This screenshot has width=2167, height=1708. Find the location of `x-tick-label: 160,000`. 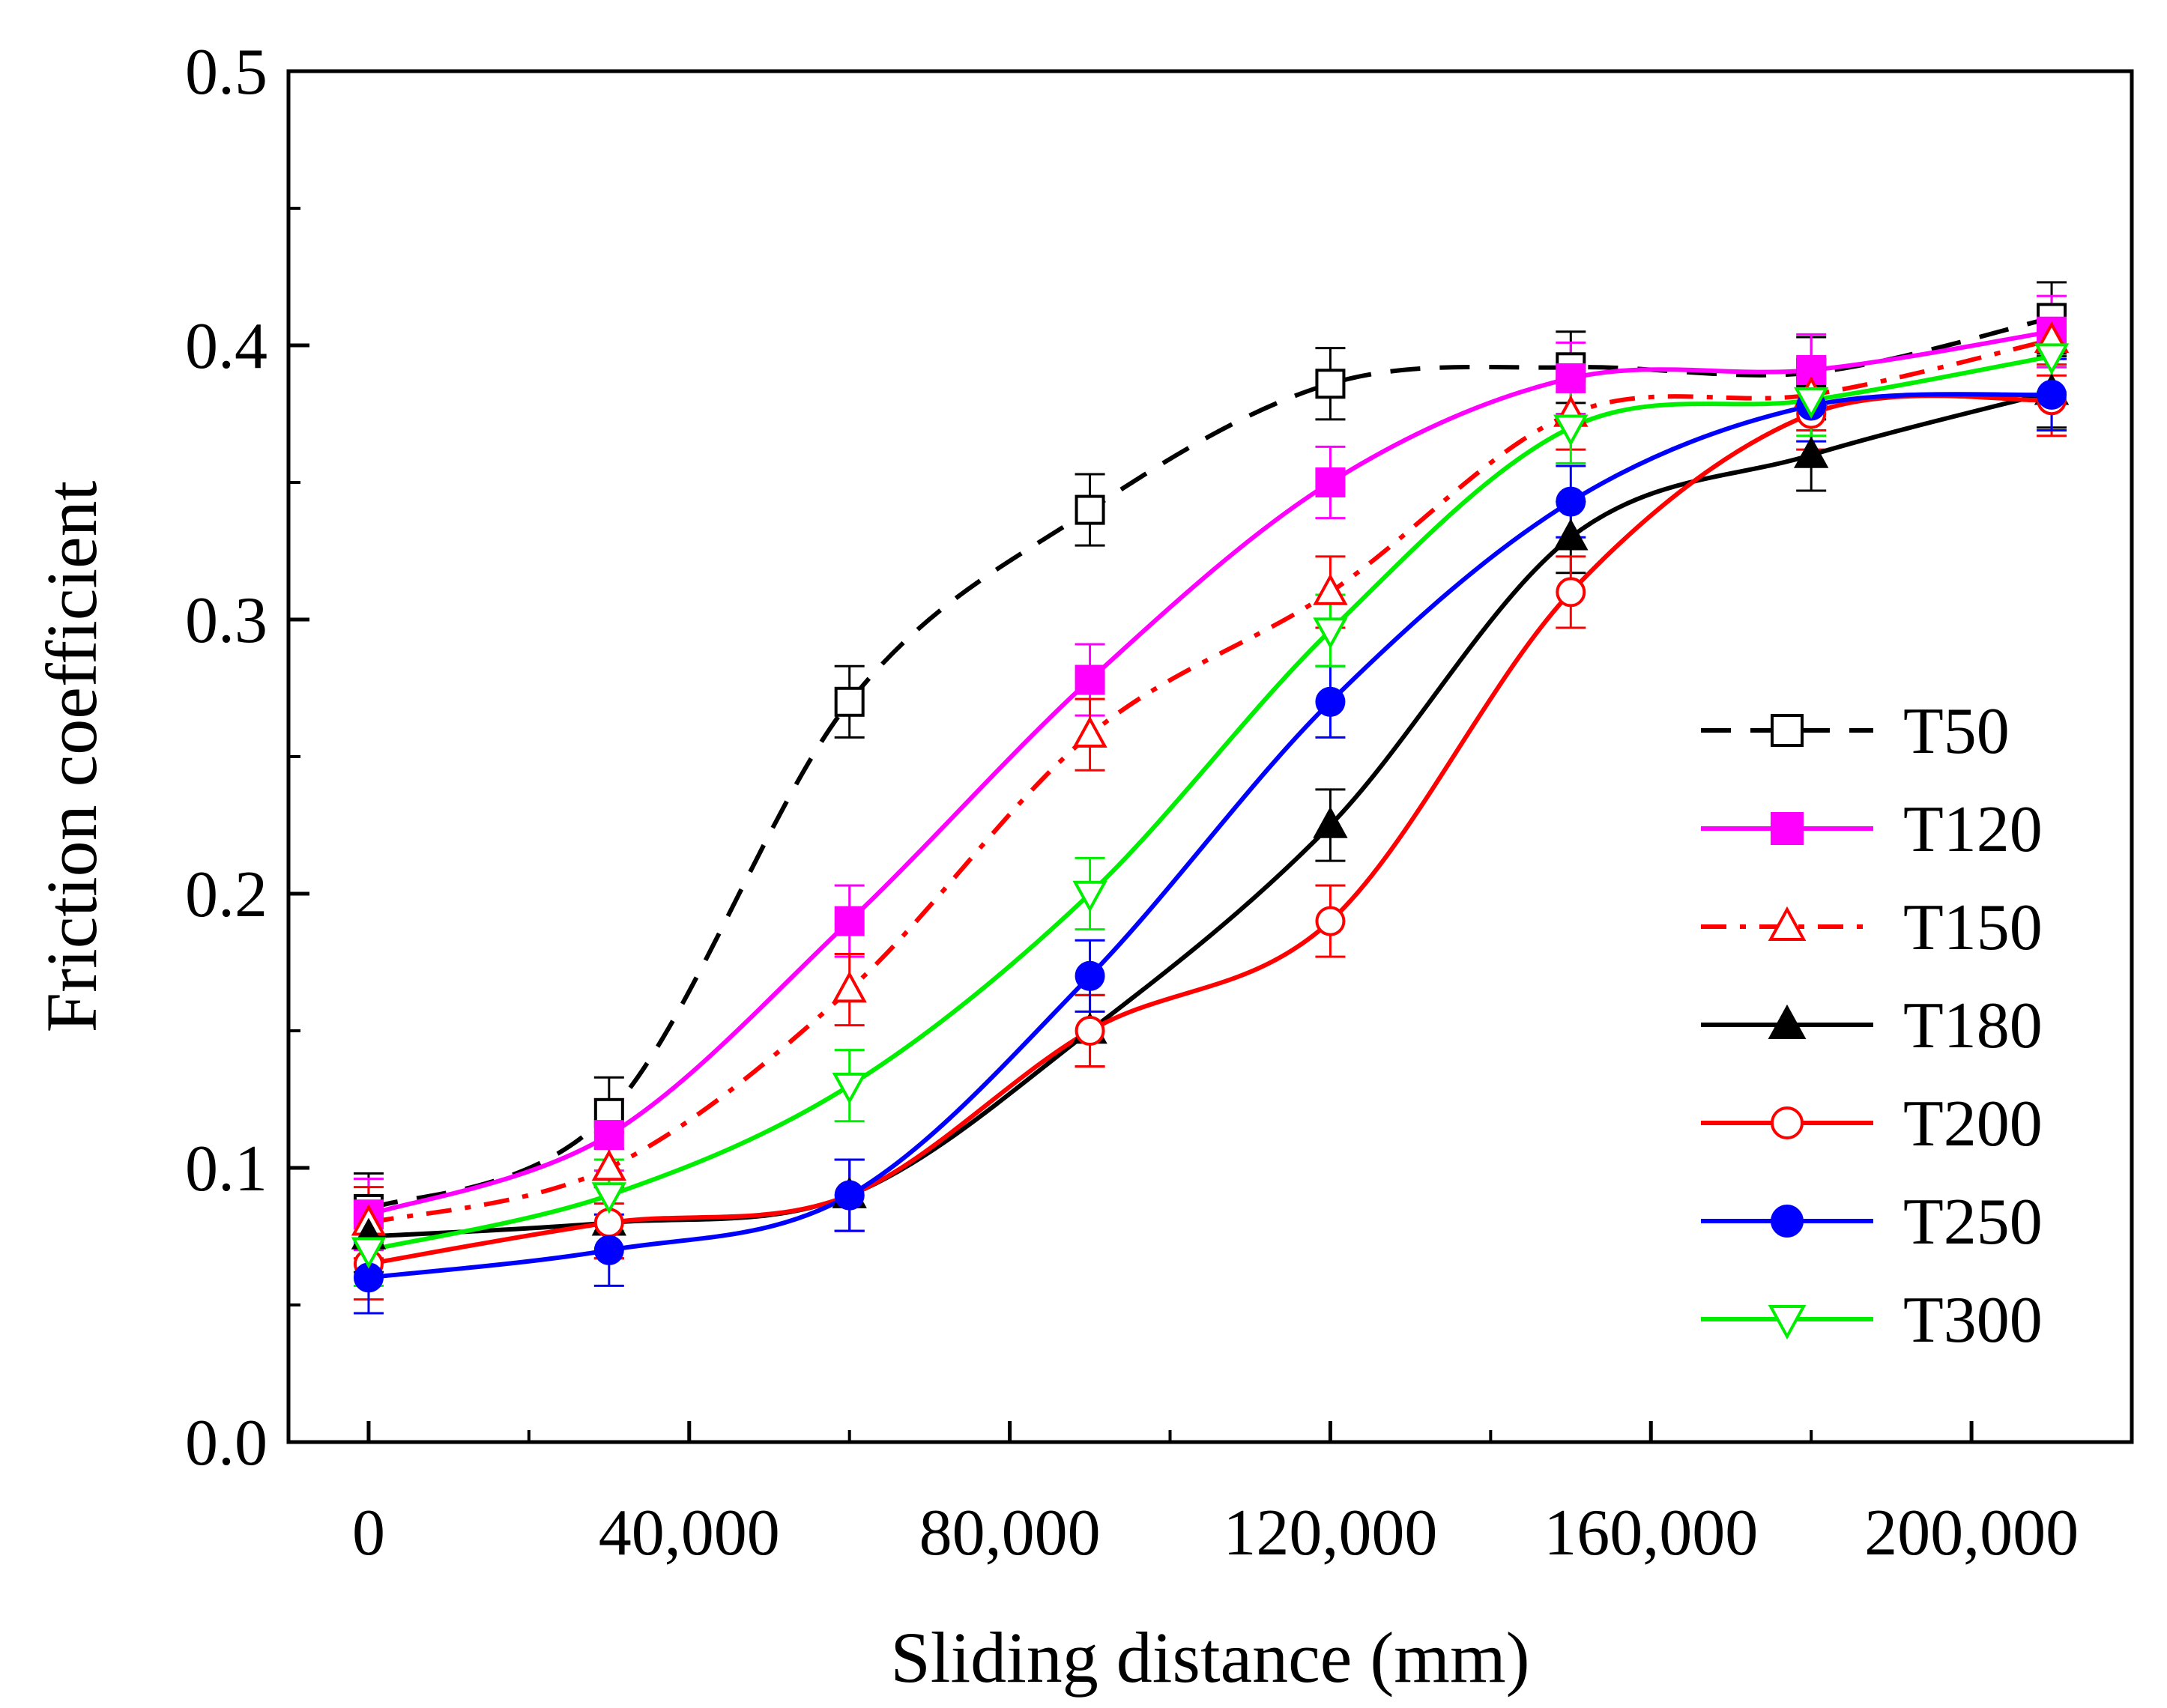

x-tick-label: 160,000 is located at coordinates (1651, 1533).